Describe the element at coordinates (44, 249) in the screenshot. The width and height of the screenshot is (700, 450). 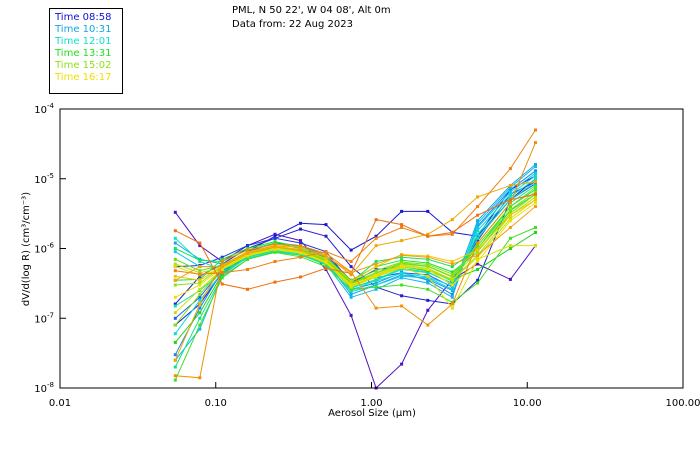
I see `y-tick-label: 10-6` at that location.